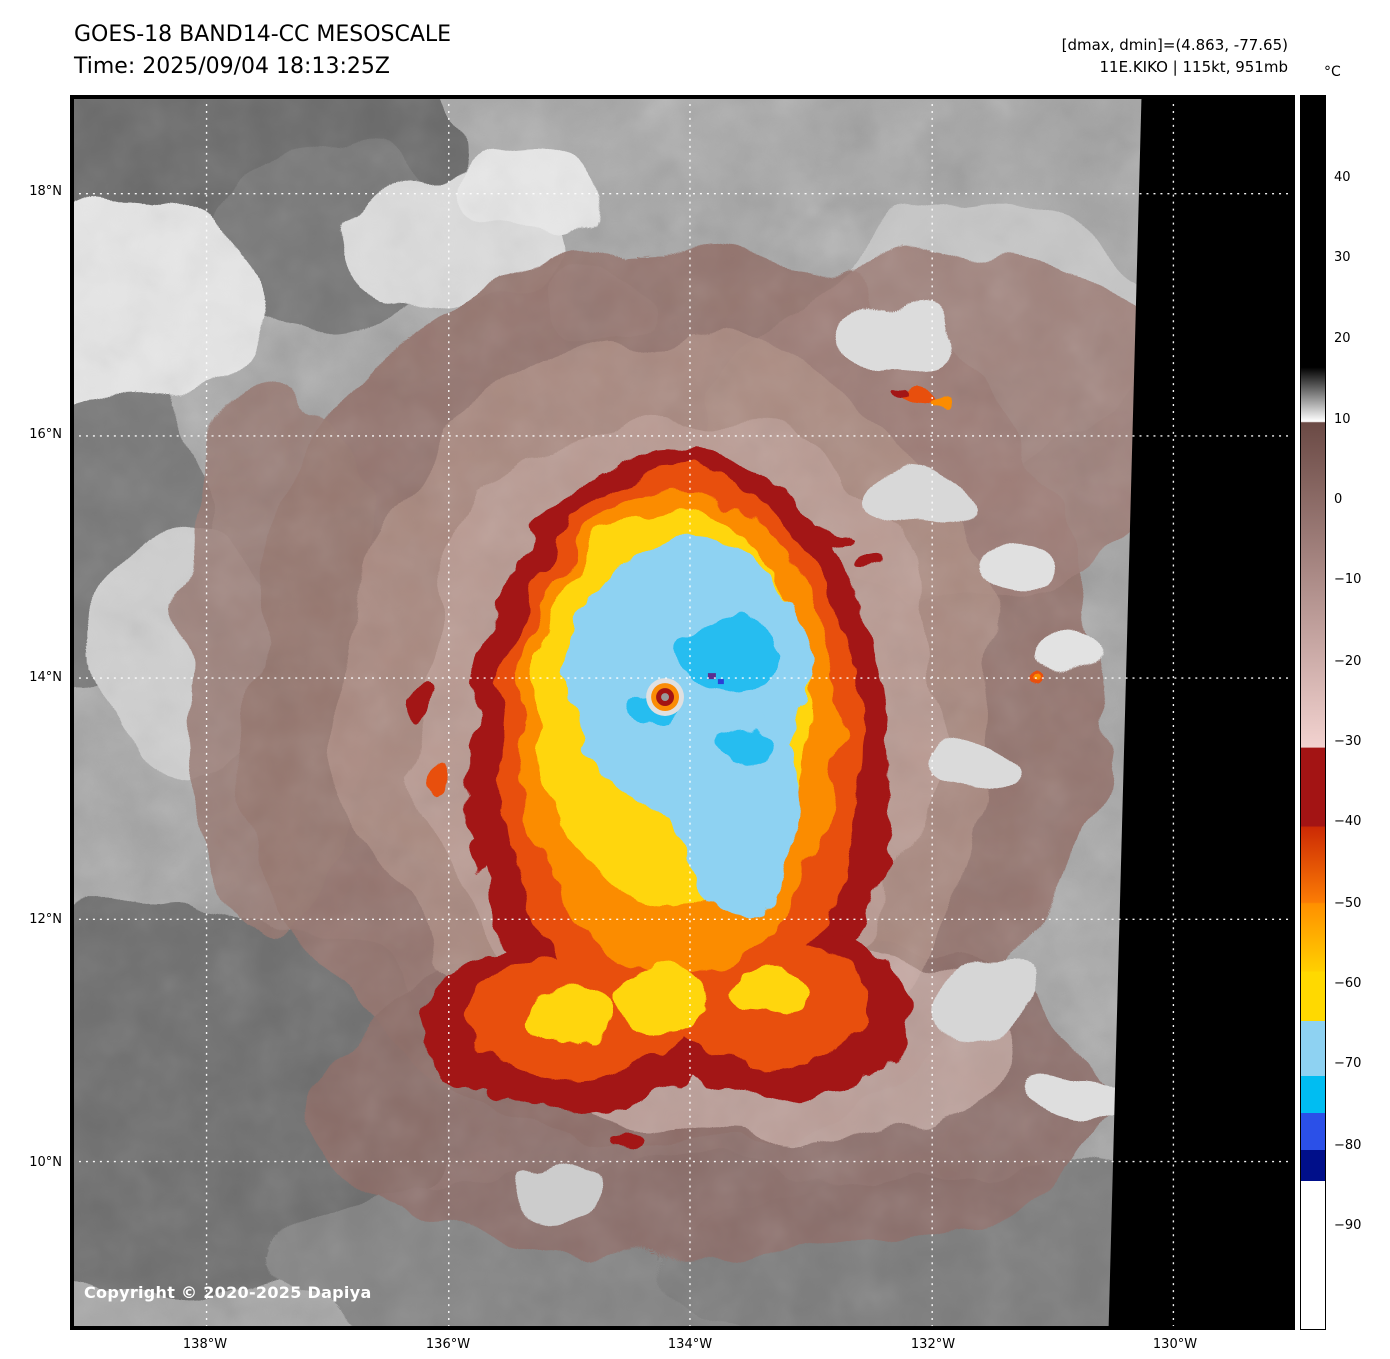  What do you see at coordinates (1348, 1063) in the screenshot?
I see `colorbar-tick-m70: −70` at bounding box center [1348, 1063].